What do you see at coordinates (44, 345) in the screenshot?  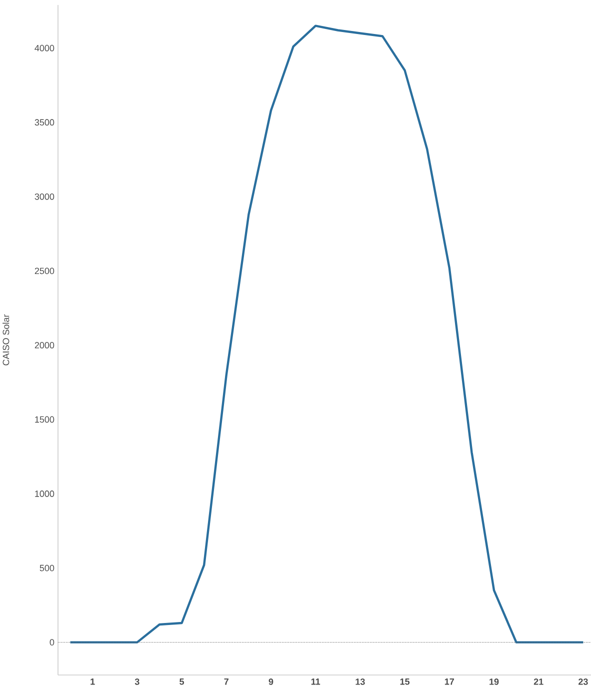 I see `y-tick-label: 2000` at bounding box center [44, 345].